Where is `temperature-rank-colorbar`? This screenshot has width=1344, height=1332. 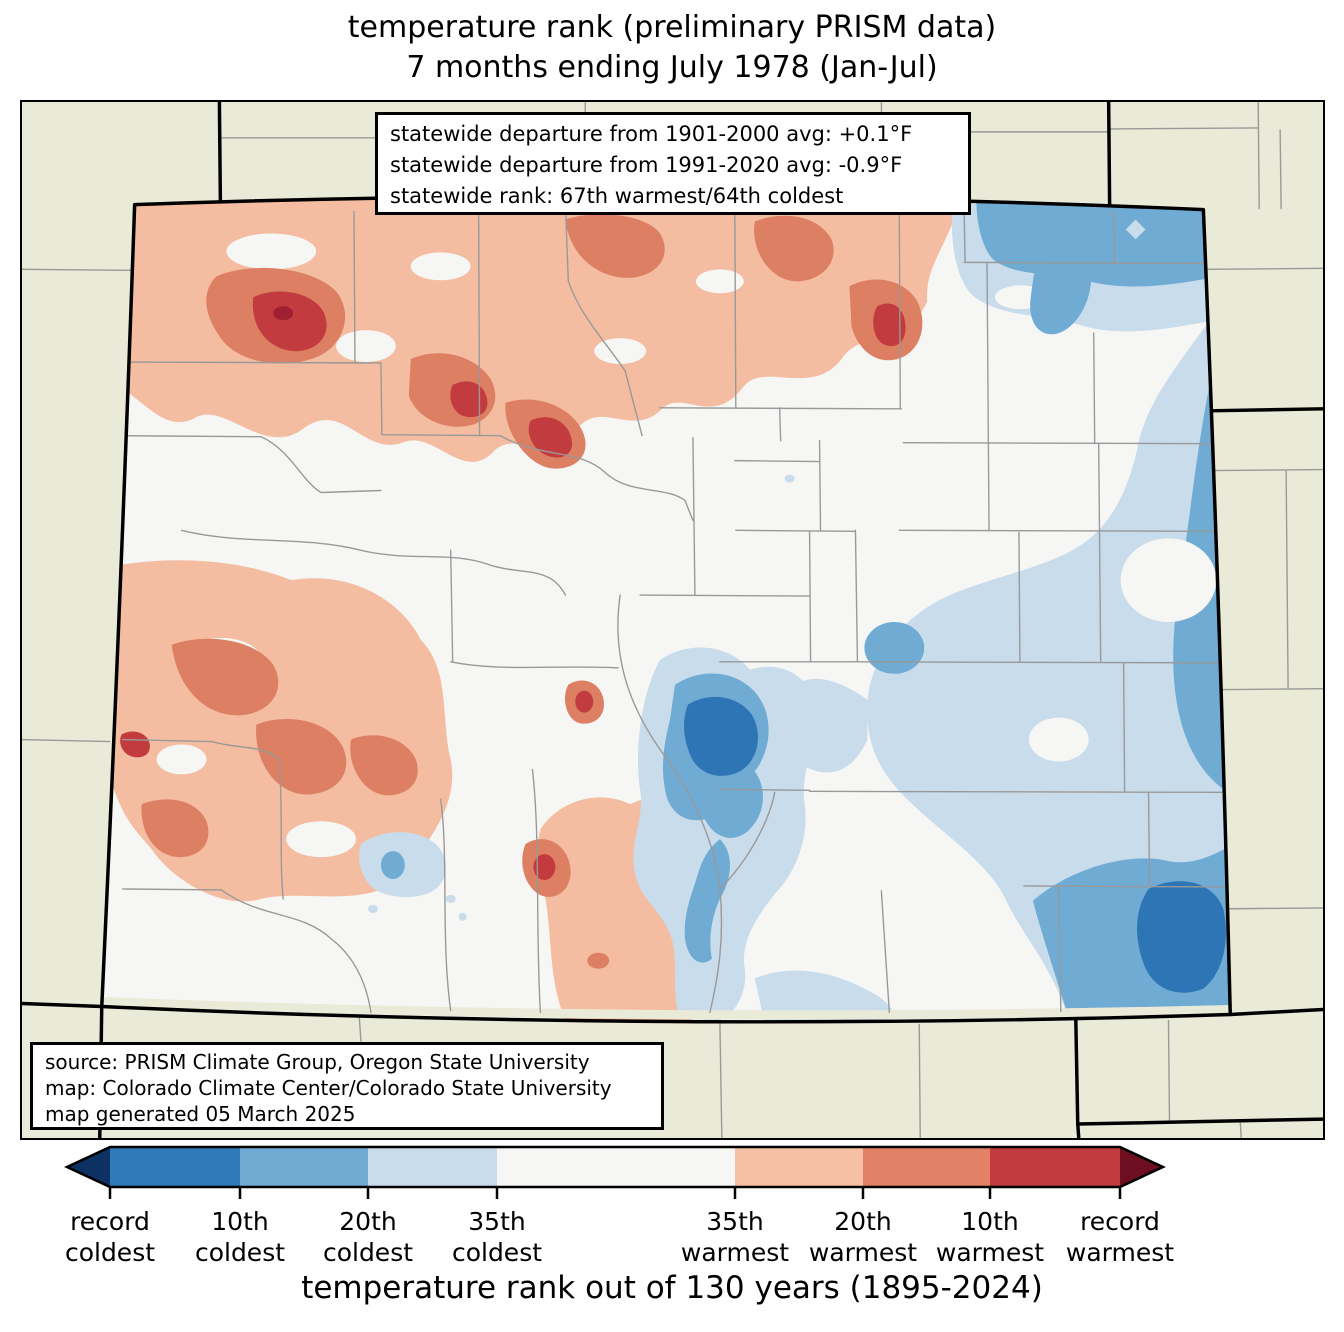
temperature-rank-colorbar is located at coordinates (615, 1172).